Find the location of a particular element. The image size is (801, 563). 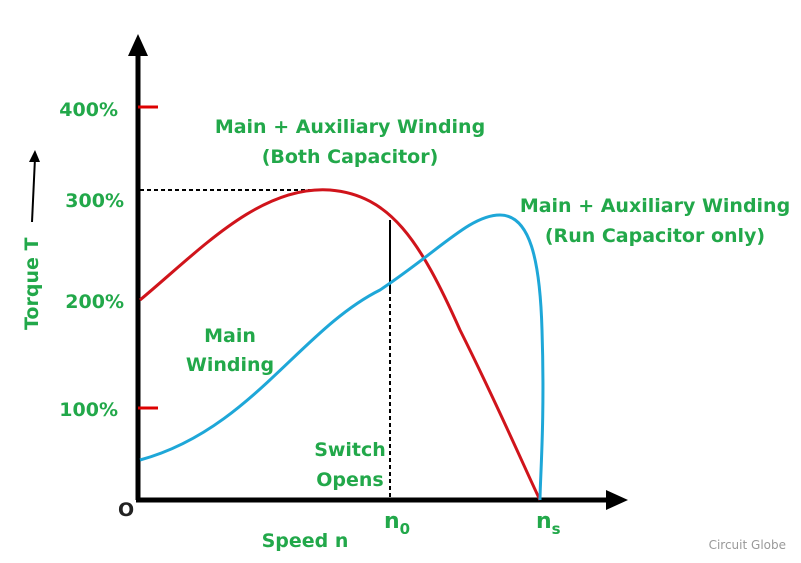

y-label-arrow-head is located at coordinates (34, 156).